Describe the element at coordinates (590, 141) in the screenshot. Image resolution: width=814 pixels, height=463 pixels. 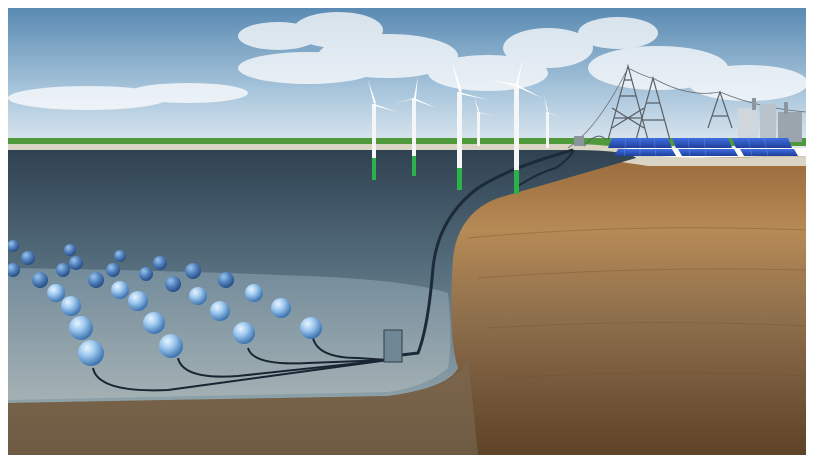
I see `shore-structures` at that location.